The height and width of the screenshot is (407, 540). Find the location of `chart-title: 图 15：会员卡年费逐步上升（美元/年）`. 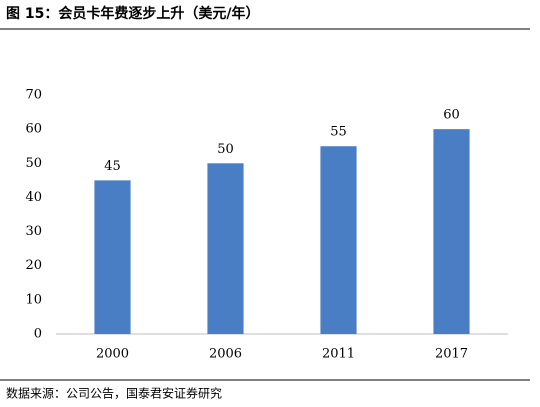

chart-title: 图 15：会员卡年费逐步上升（美元/年） is located at coordinates (132, 13).